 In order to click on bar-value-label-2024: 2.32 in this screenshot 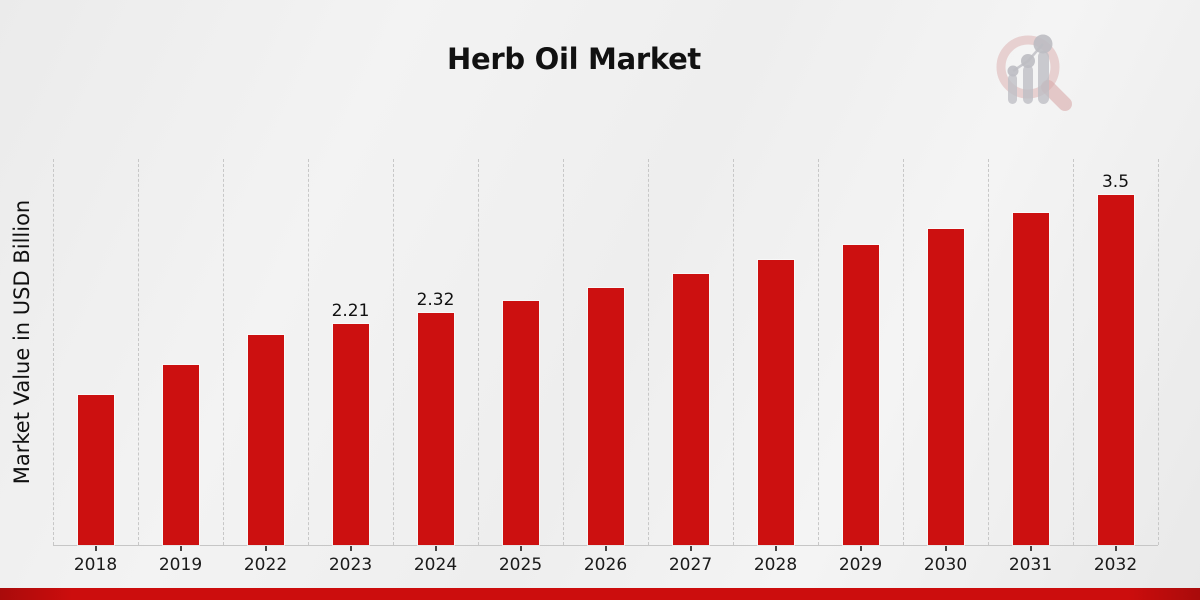, I will do `click(435, 300)`.